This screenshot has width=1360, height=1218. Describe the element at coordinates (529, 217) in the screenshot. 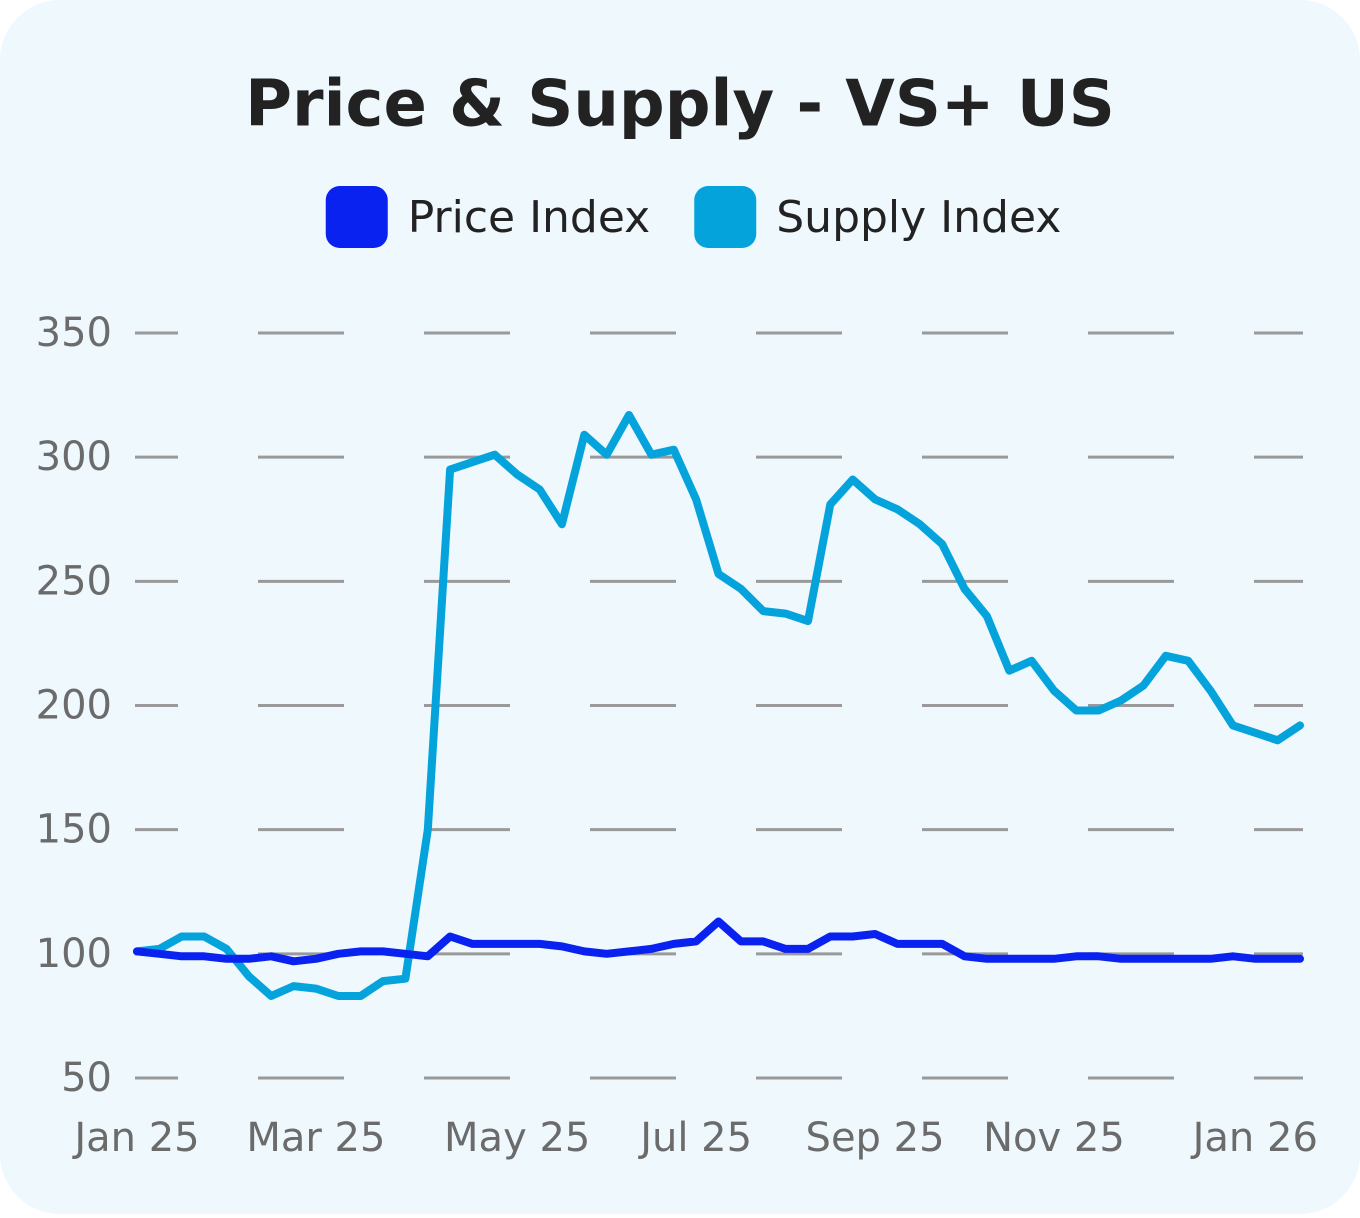

I see `legend-label: Price Index` at that location.